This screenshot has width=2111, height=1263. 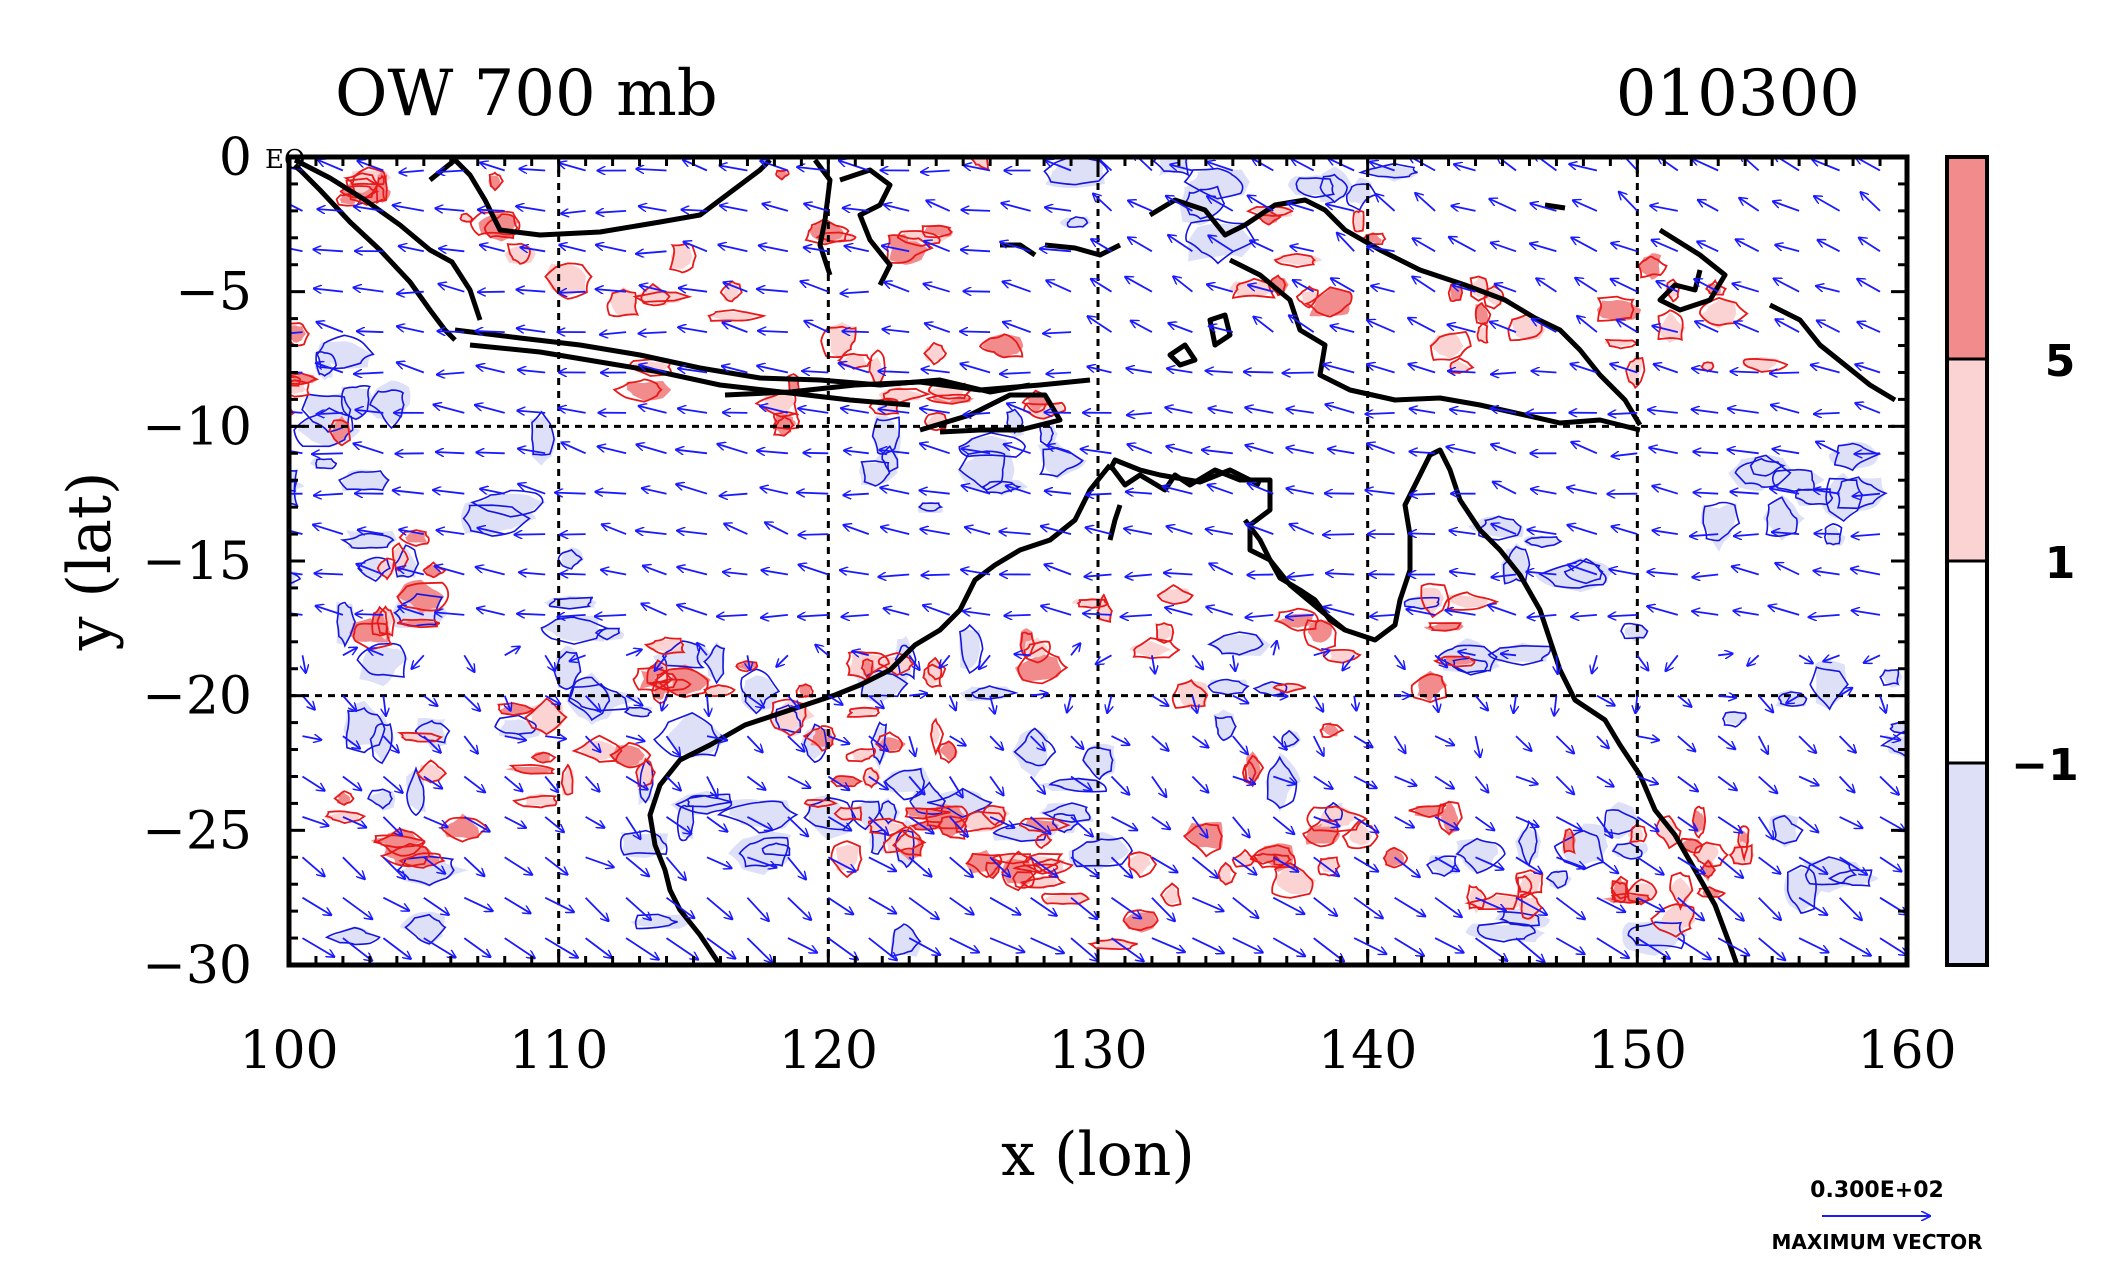 What do you see at coordinates (1876, 1242) in the screenshot?
I see `vector-key-caption: MAXIMUM VECTOR` at bounding box center [1876, 1242].